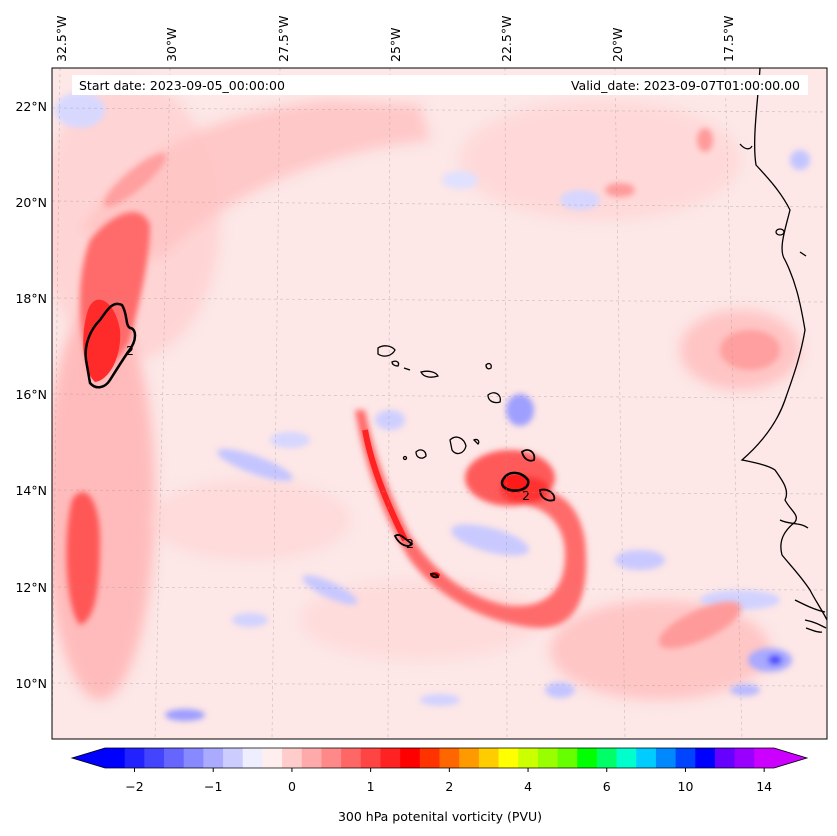  I want to click on lat-label: 16°N, so click(31, 394).